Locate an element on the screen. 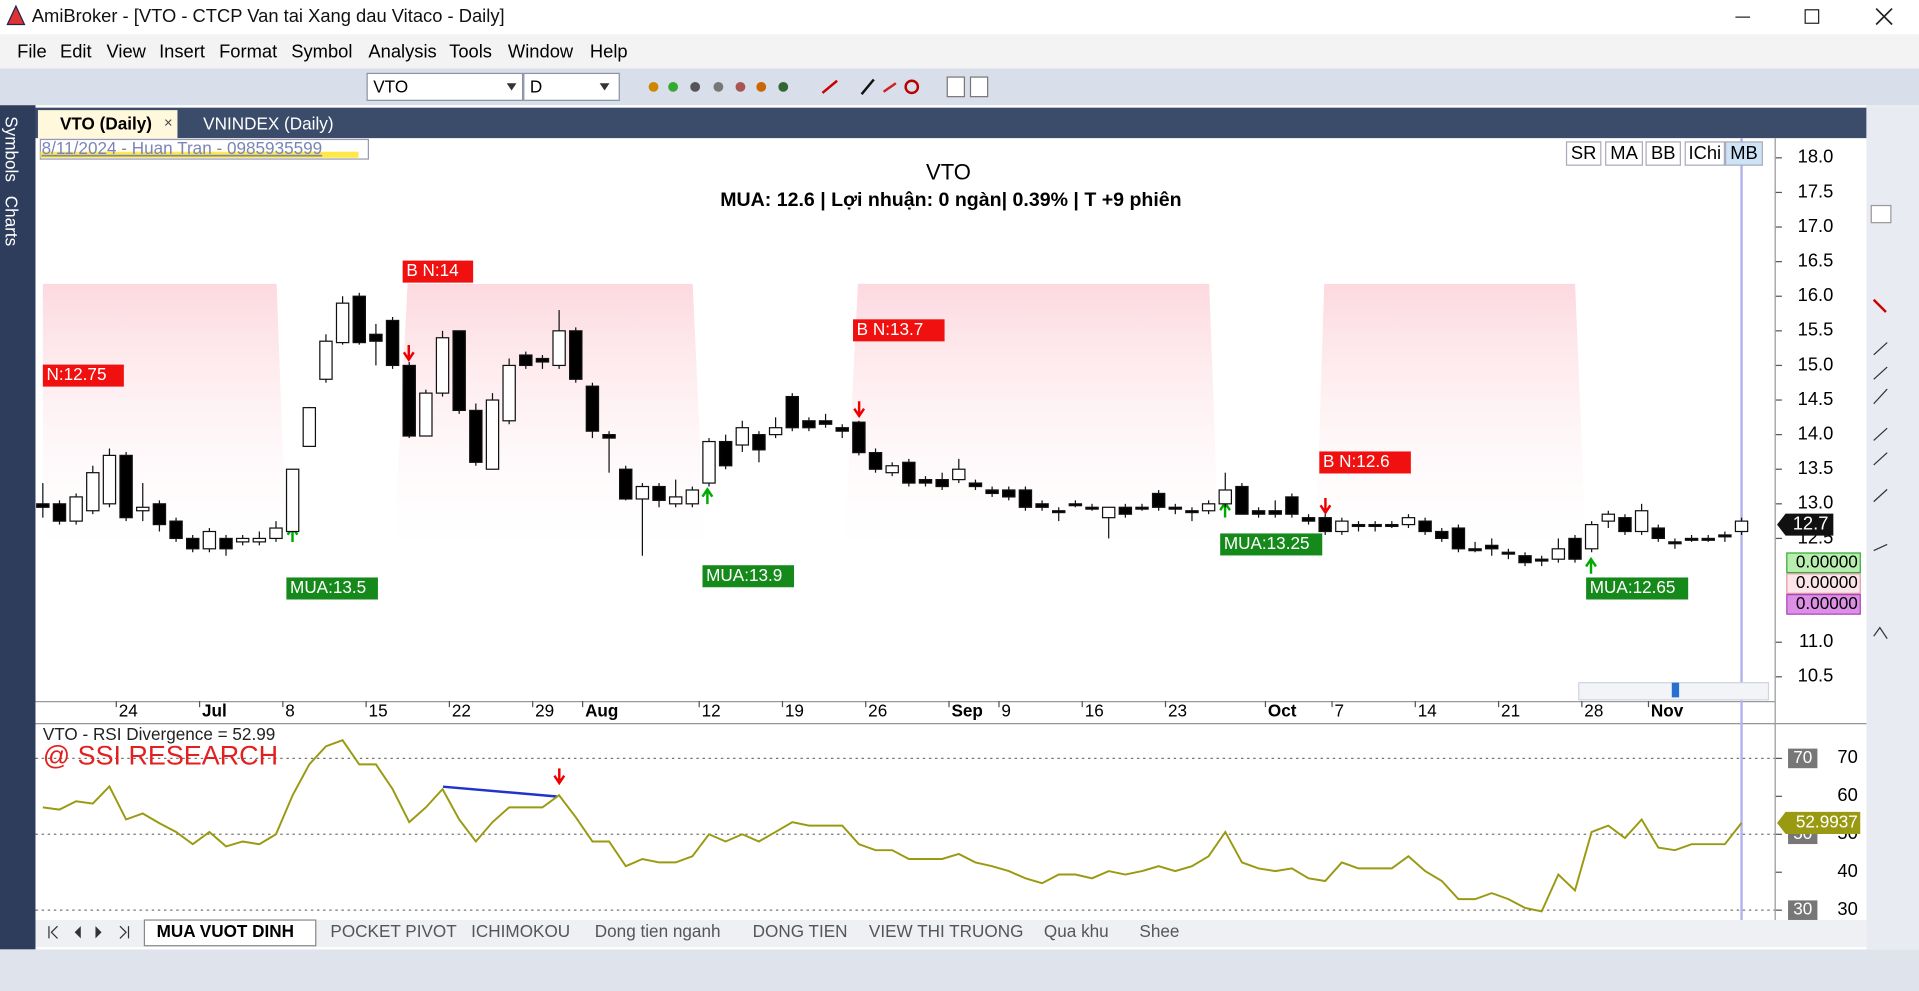 The width and height of the screenshot is (1919, 991). nav-prev is located at coordinates (77, 932).